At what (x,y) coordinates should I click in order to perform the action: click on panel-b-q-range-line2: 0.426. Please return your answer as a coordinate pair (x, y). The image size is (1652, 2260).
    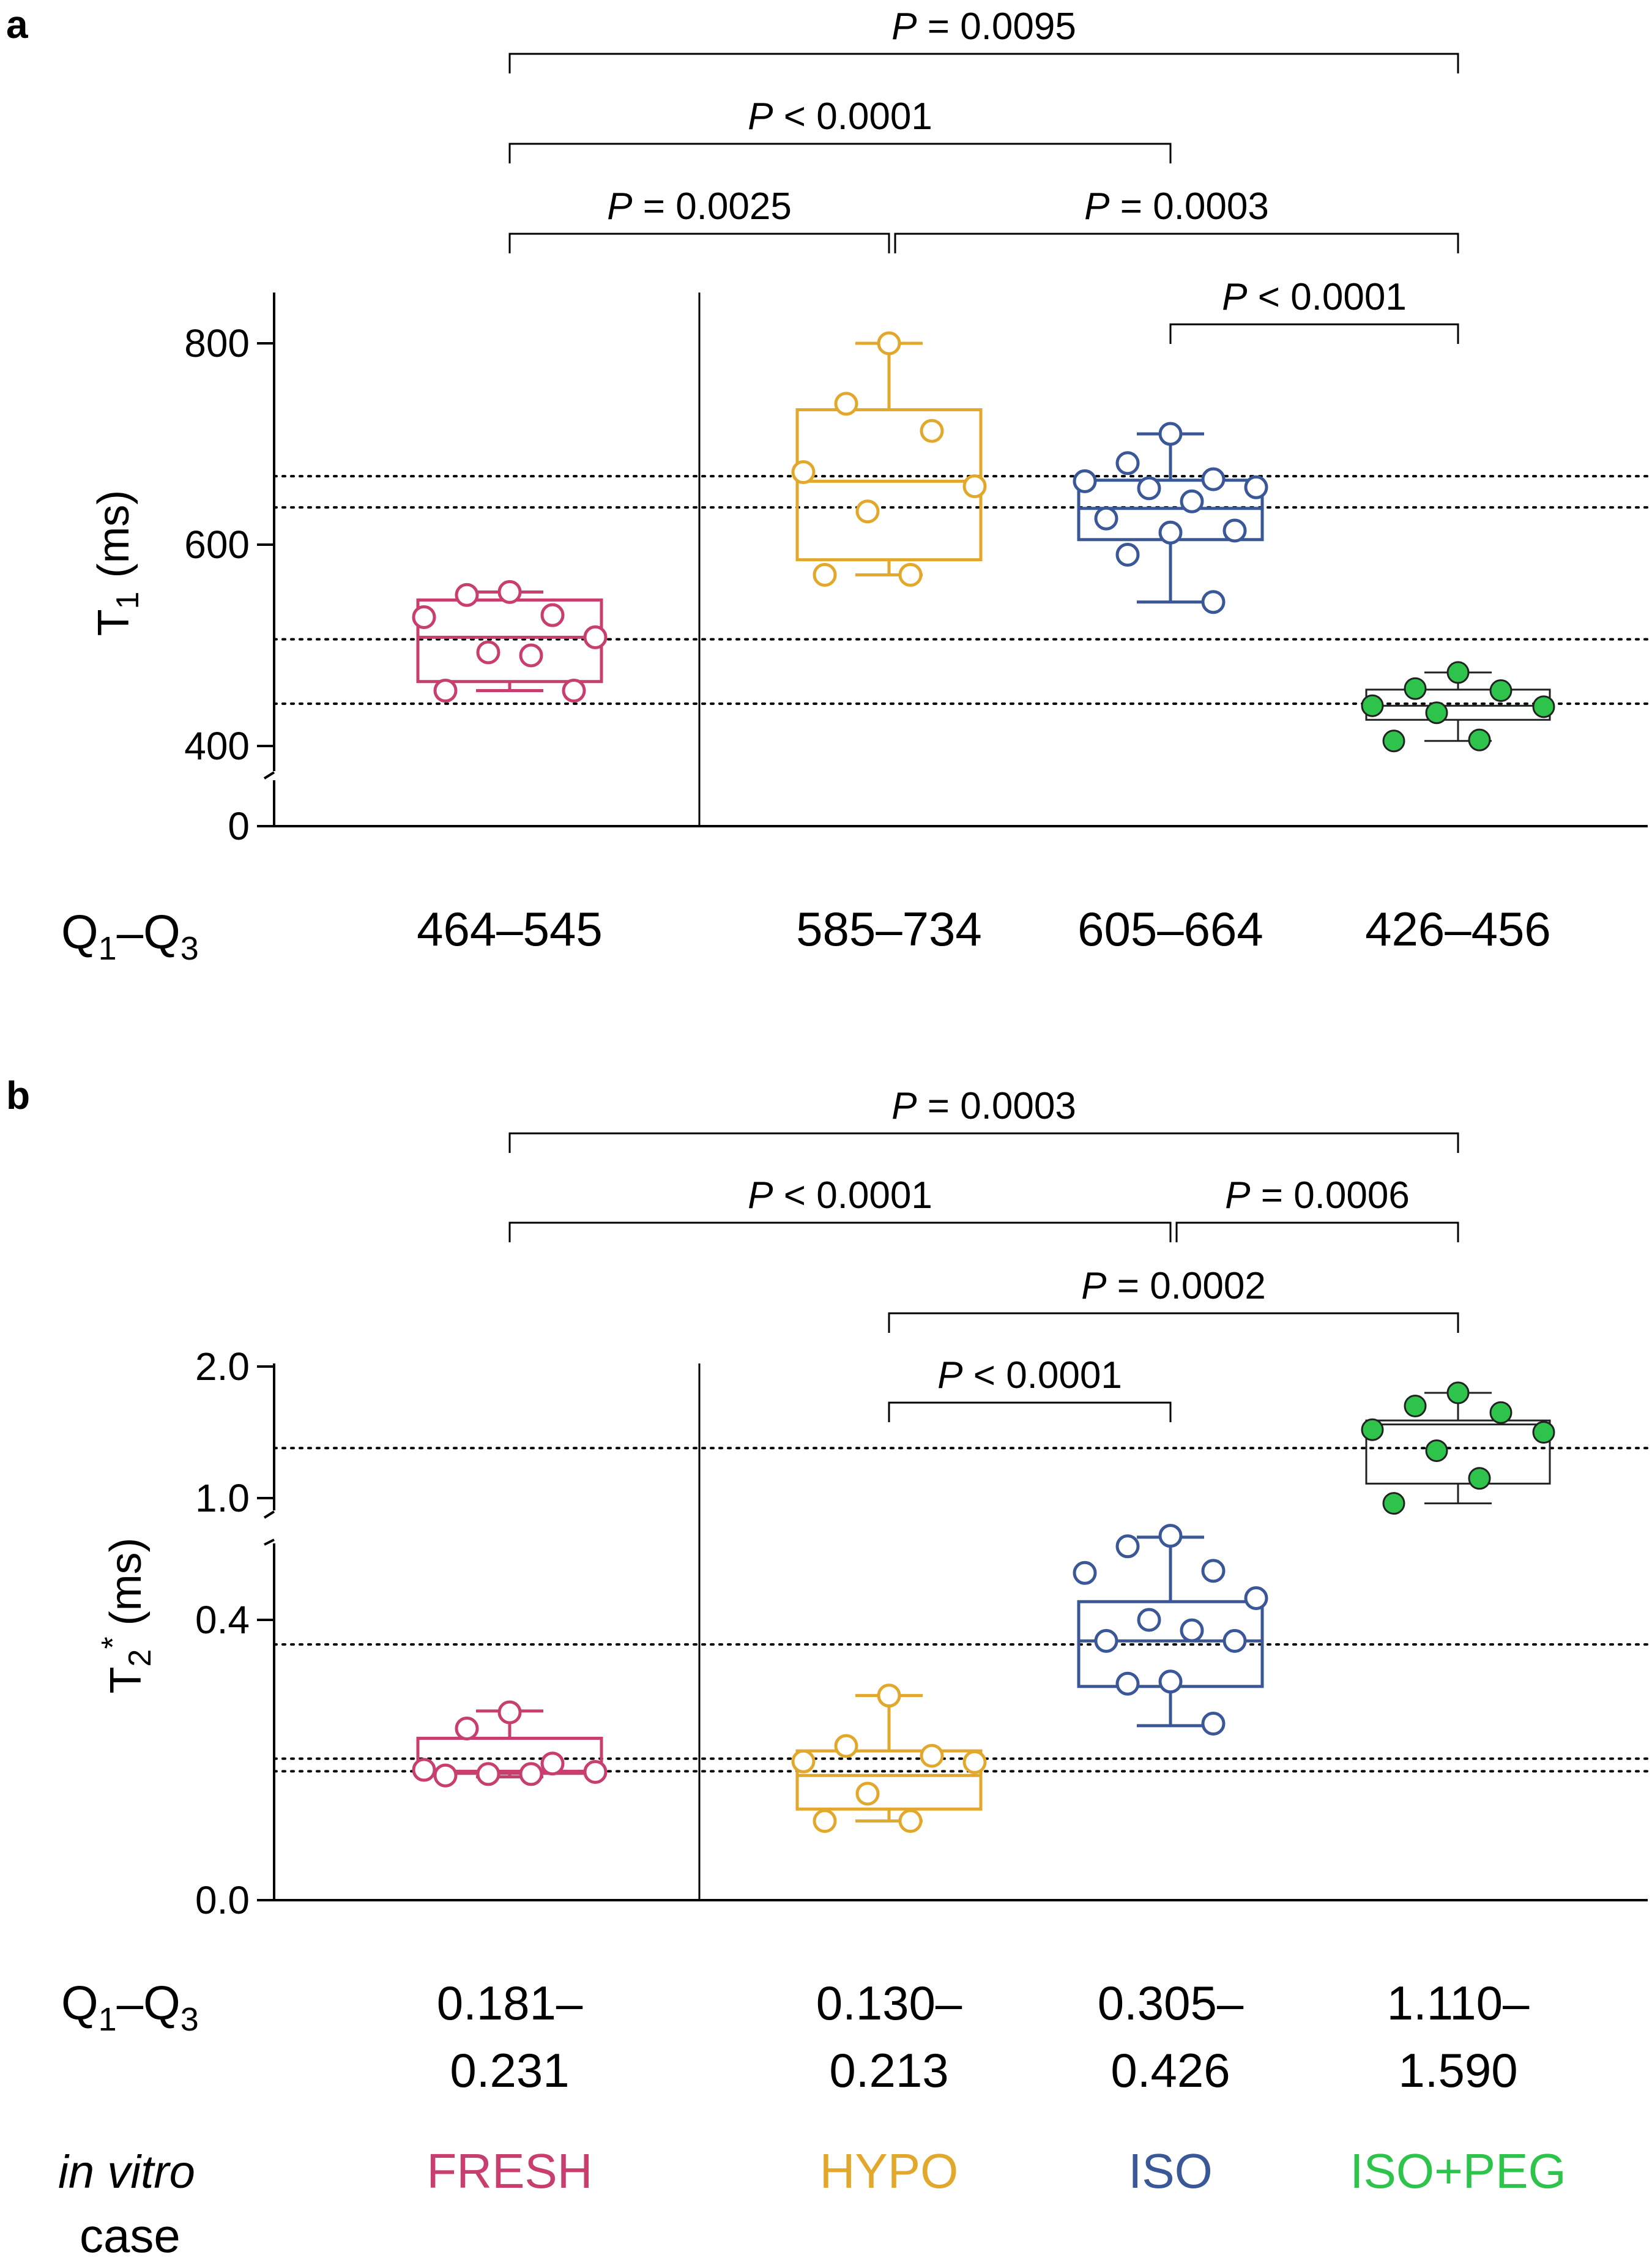
    Looking at the image, I should click on (1170, 2070).